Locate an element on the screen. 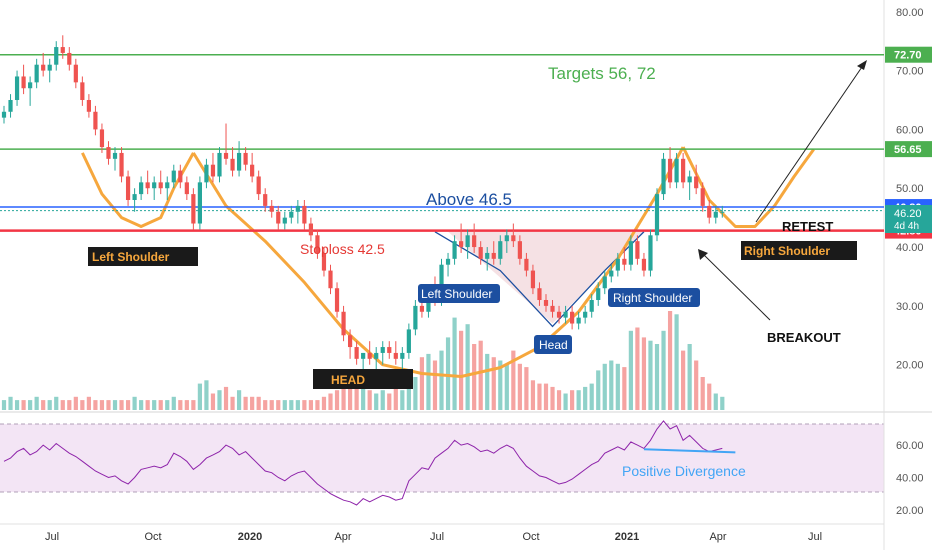  arrow-layer is located at coordinates (782, 190).